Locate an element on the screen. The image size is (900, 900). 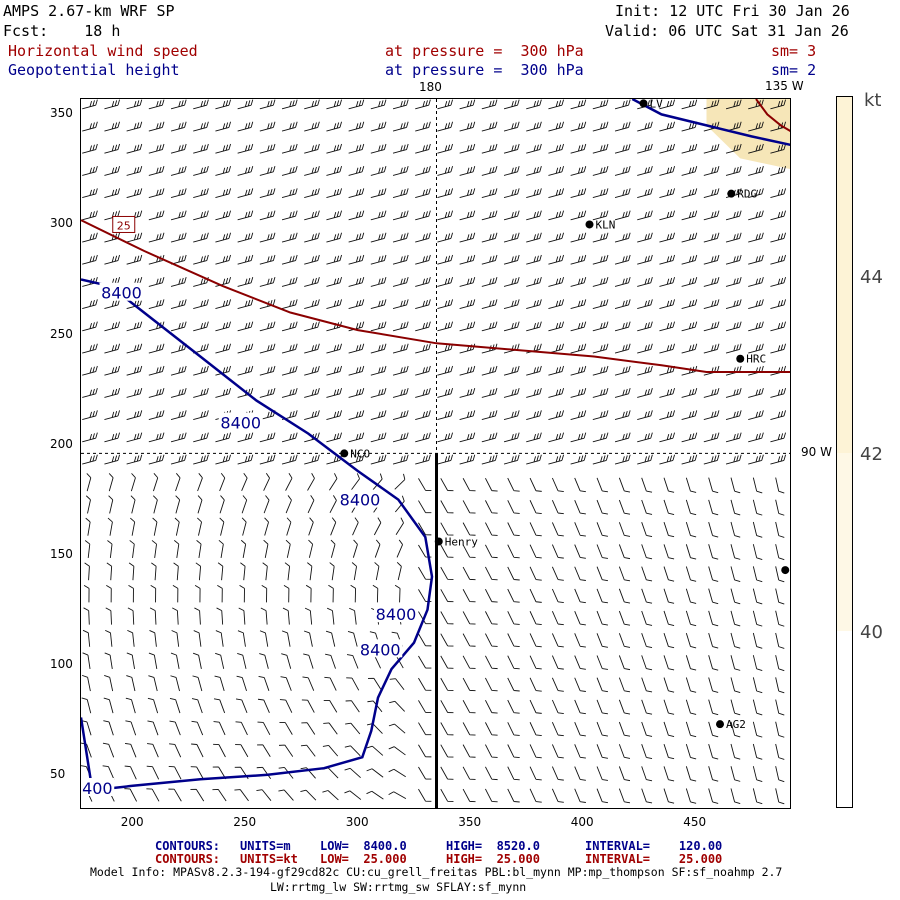
contour-info-height-label: CONTOURS: is located at coordinates (188, 846).